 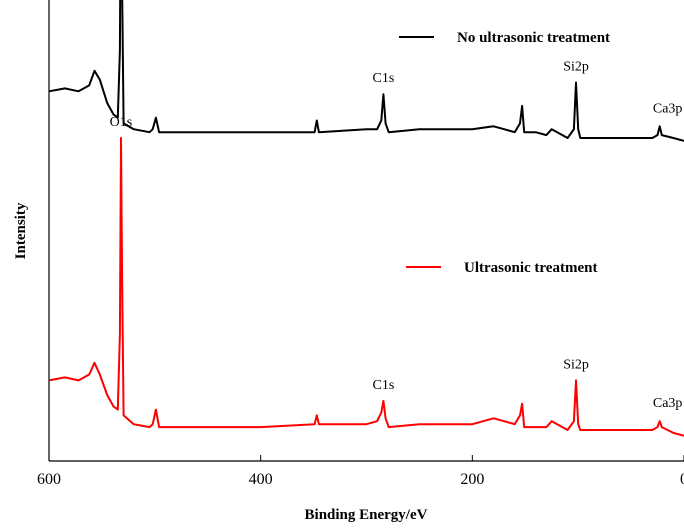 What do you see at coordinates (533, 38) in the screenshot?
I see `legend-label: No ultrasonic treatment` at bounding box center [533, 38].